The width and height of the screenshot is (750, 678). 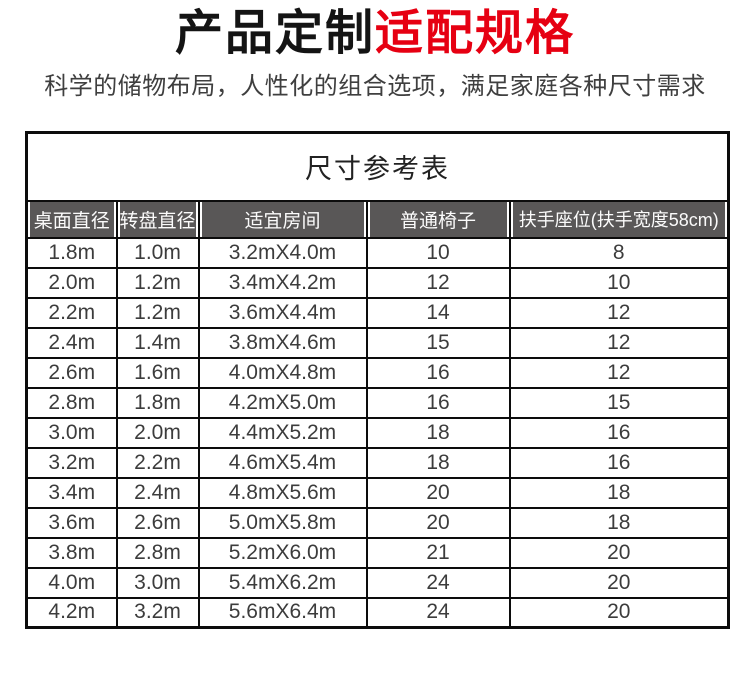 I want to click on table-cell: 3.6mX4.4m, so click(x=282, y=312).